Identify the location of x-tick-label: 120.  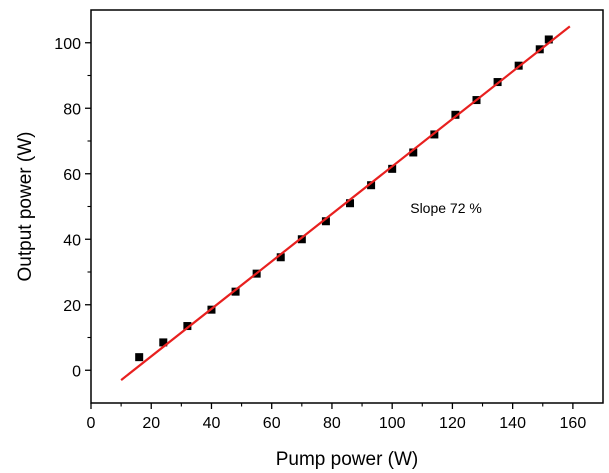
(452, 423).